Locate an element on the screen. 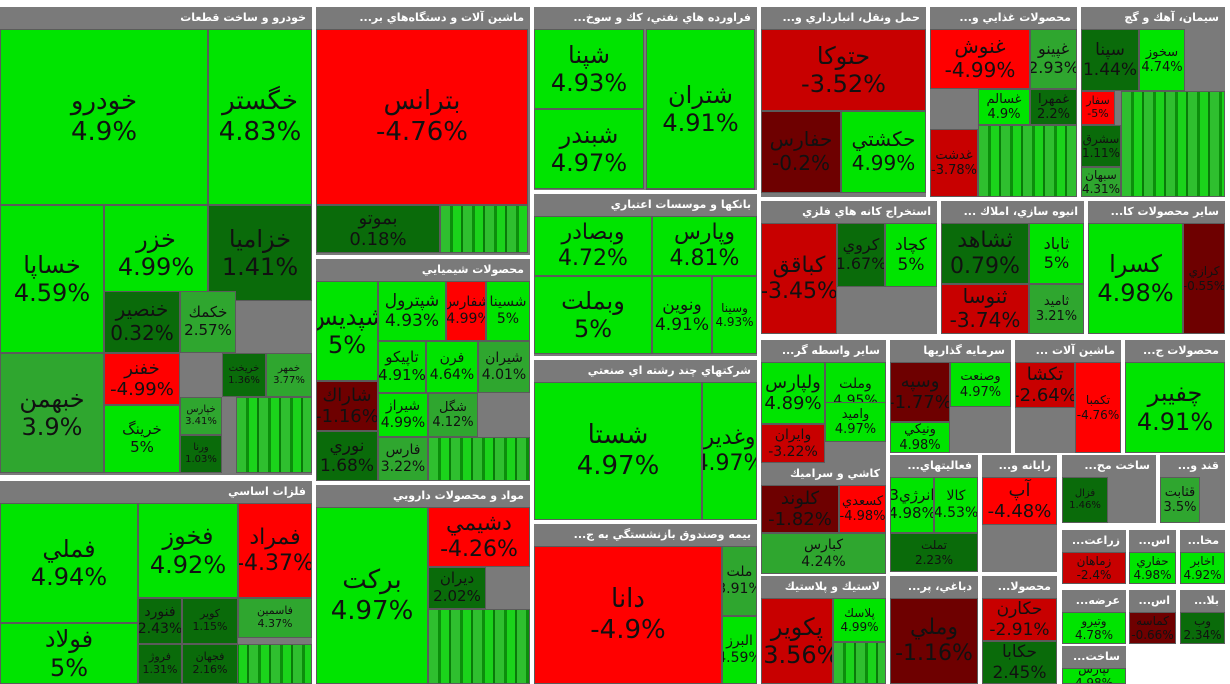  stock-tile: وسپه -1.77% is located at coordinates (920, 392).